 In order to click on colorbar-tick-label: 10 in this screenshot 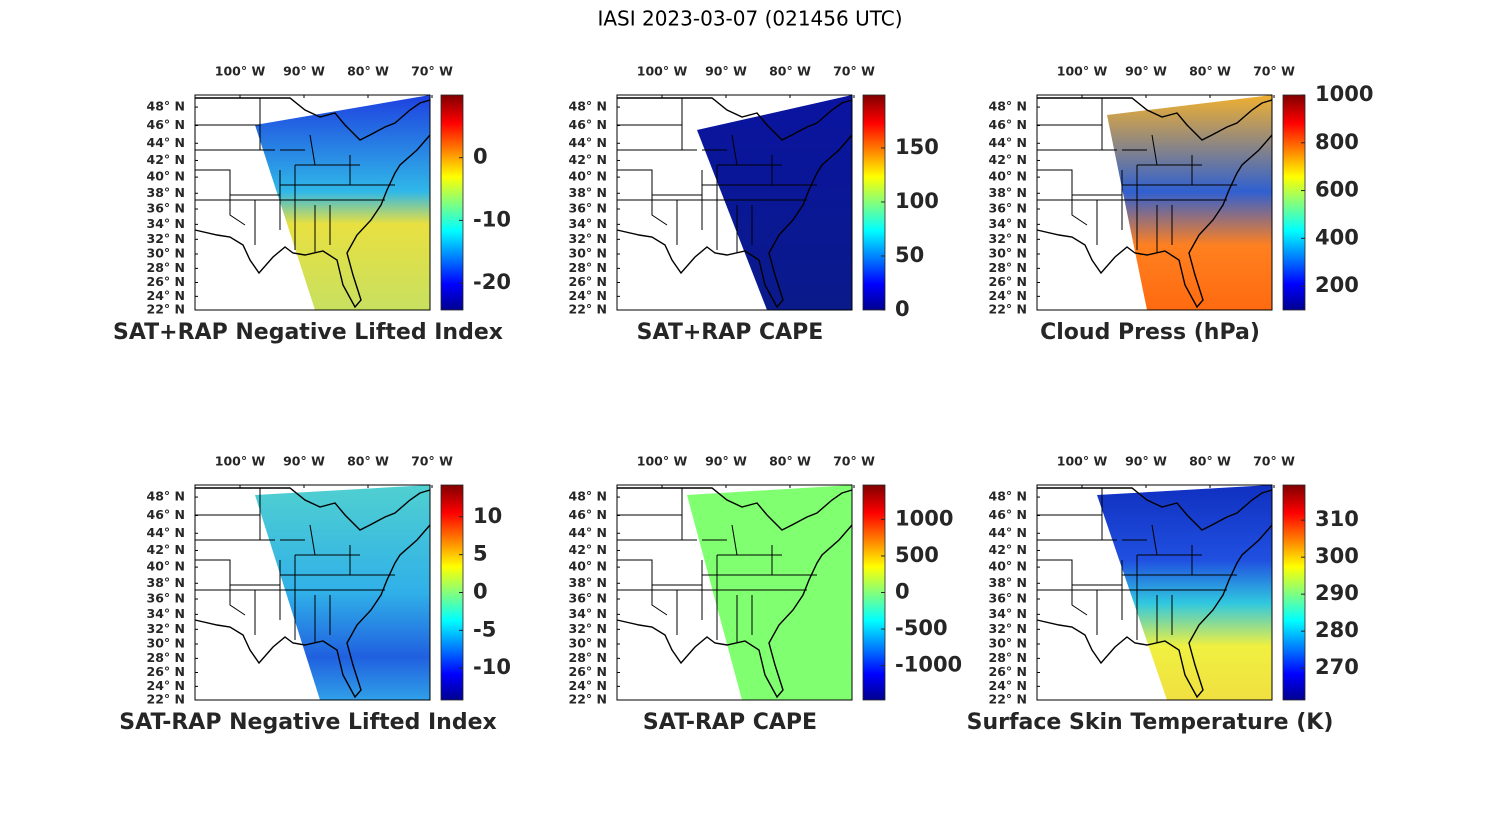, I will do `click(487, 516)`.